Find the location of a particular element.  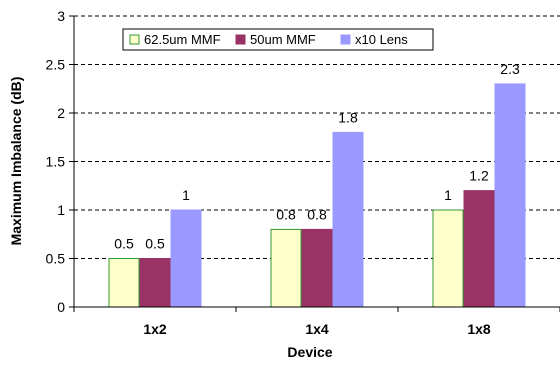

x-tick-label: 1x2 is located at coordinates (155, 329).